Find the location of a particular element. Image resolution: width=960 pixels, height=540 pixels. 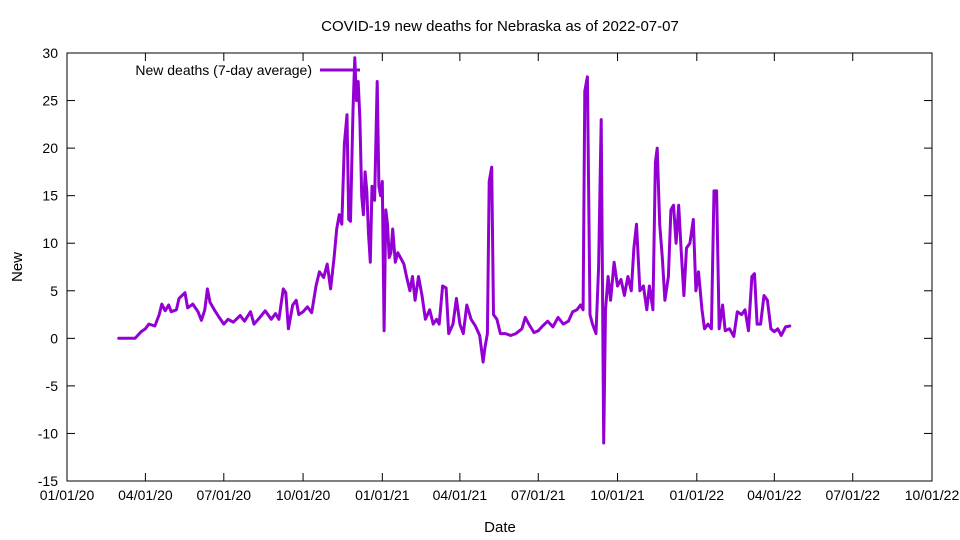

x-tick-label: 07/01/21 is located at coordinates (538, 495).